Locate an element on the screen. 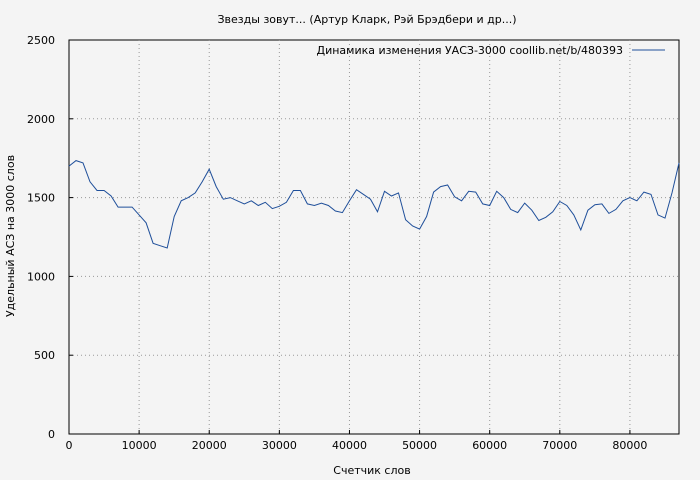 The height and width of the screenshot is (480, 700). y-axis: 0 500 1000 1500 2000 2500 is located at coordinates (50, 237).